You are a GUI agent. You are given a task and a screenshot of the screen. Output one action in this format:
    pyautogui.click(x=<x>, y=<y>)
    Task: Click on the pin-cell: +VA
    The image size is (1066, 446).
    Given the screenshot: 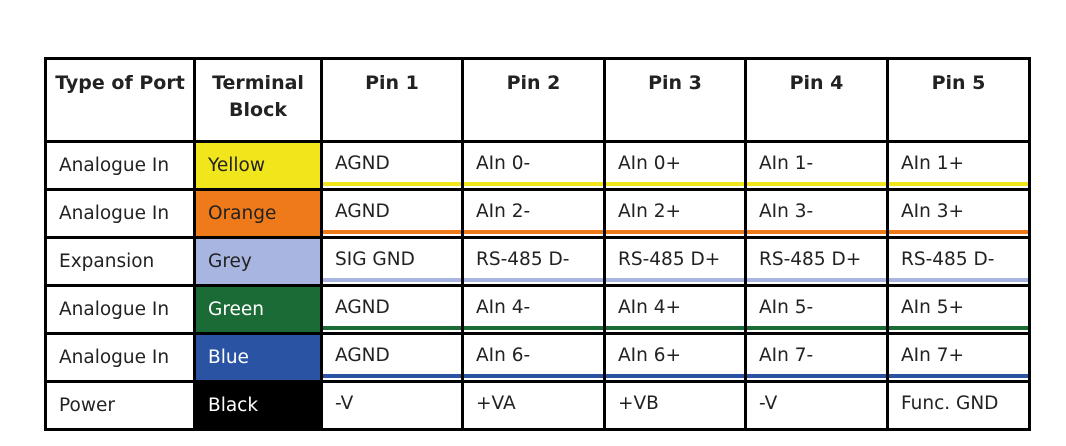 What is the action you would take?
    pyautogui.click(x=533, y=405)
    